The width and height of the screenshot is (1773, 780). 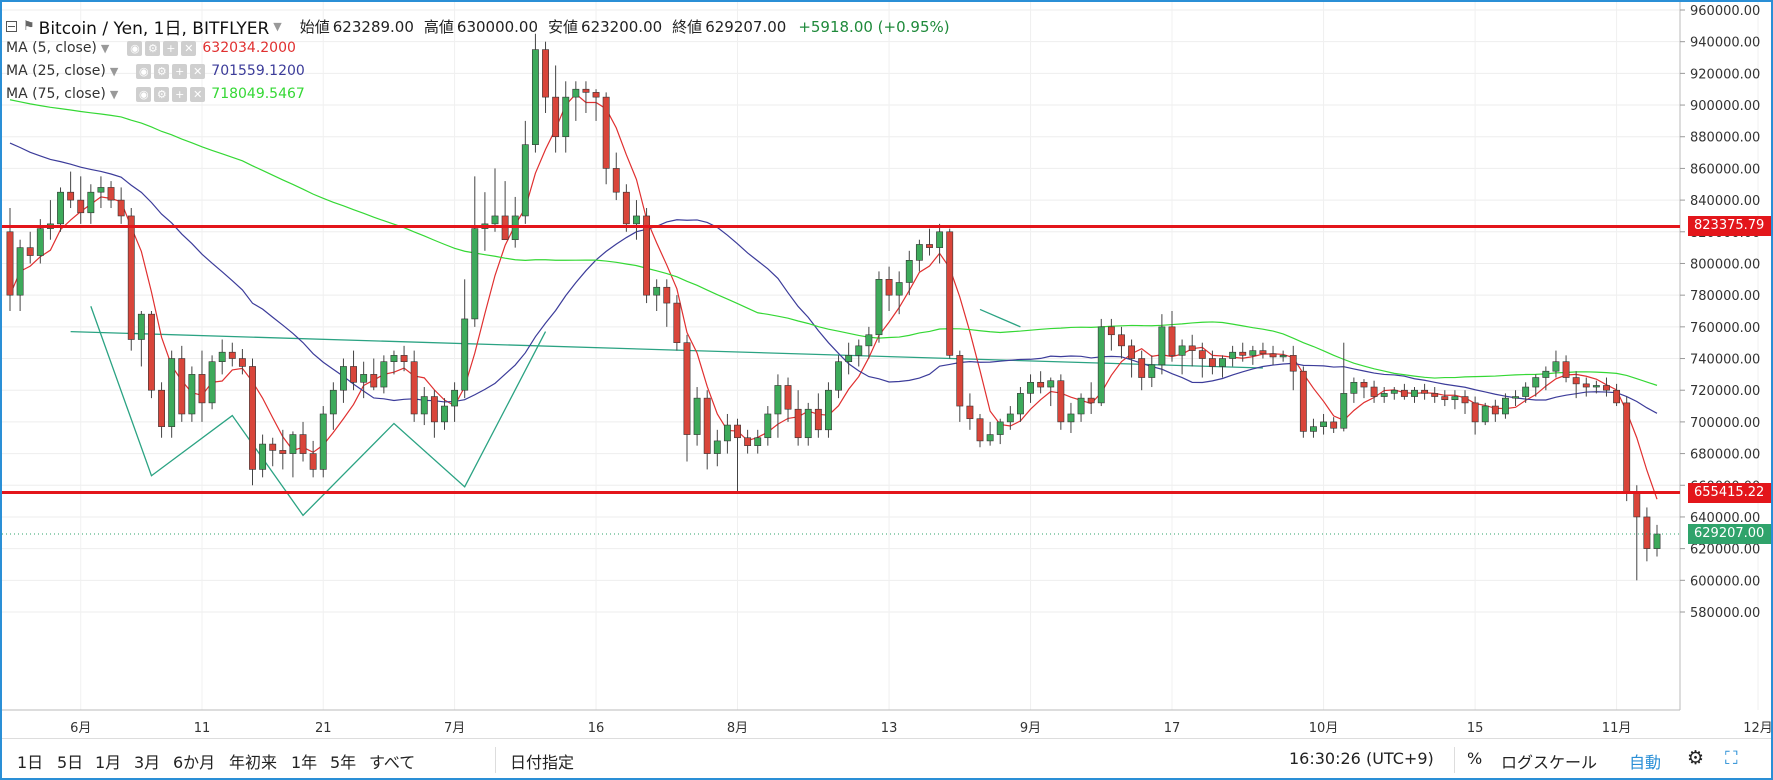 I want to click on pattern-line, so click(x=318, y=411).